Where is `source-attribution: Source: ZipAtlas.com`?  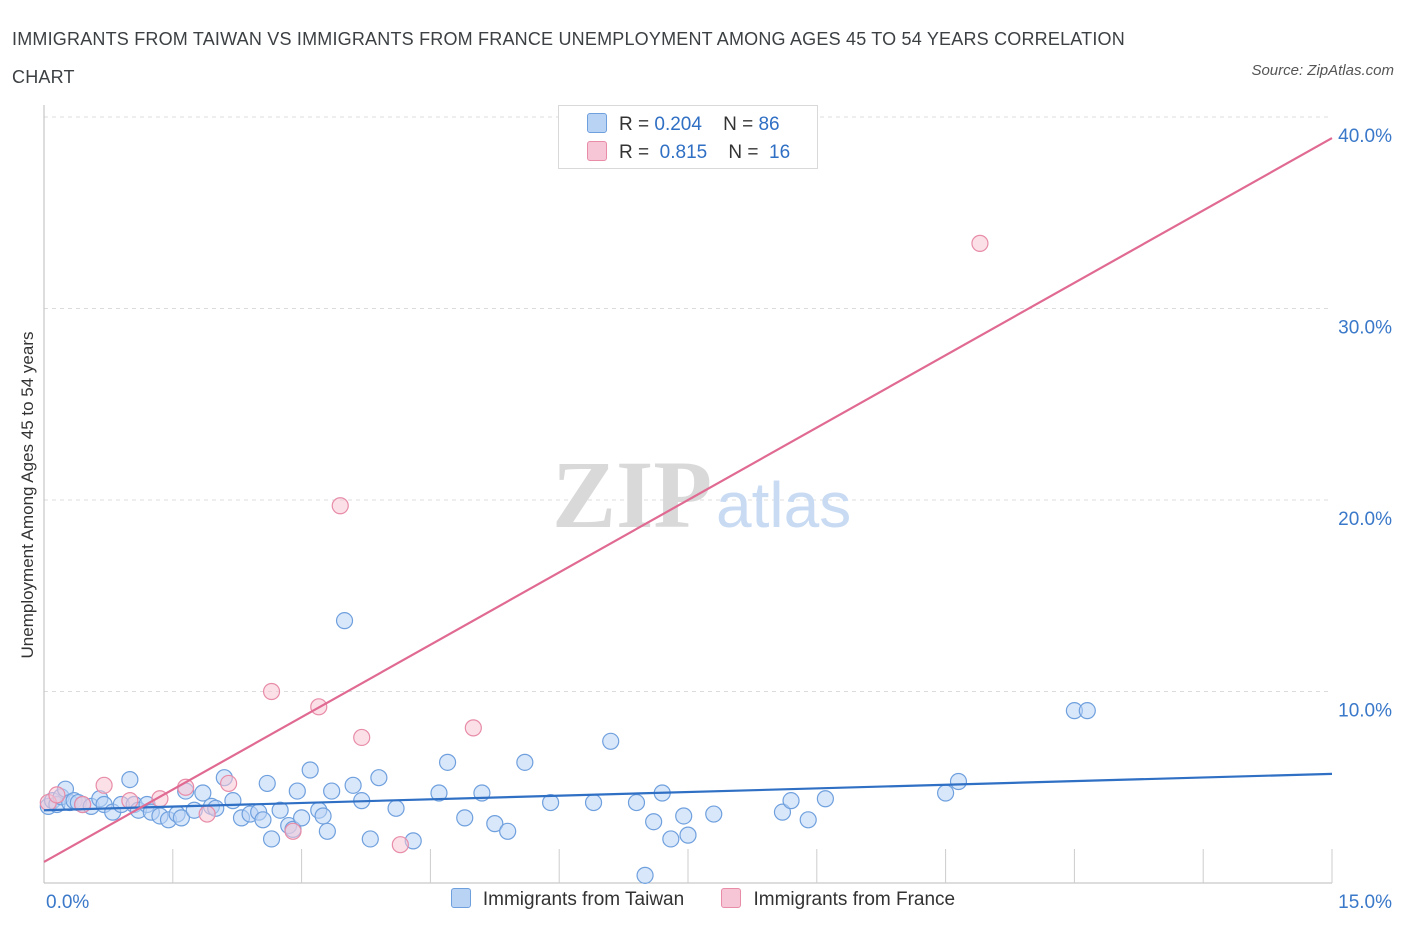
source-attribution: Source: ZipAtlas.com is located at coordinates (1322, 70).